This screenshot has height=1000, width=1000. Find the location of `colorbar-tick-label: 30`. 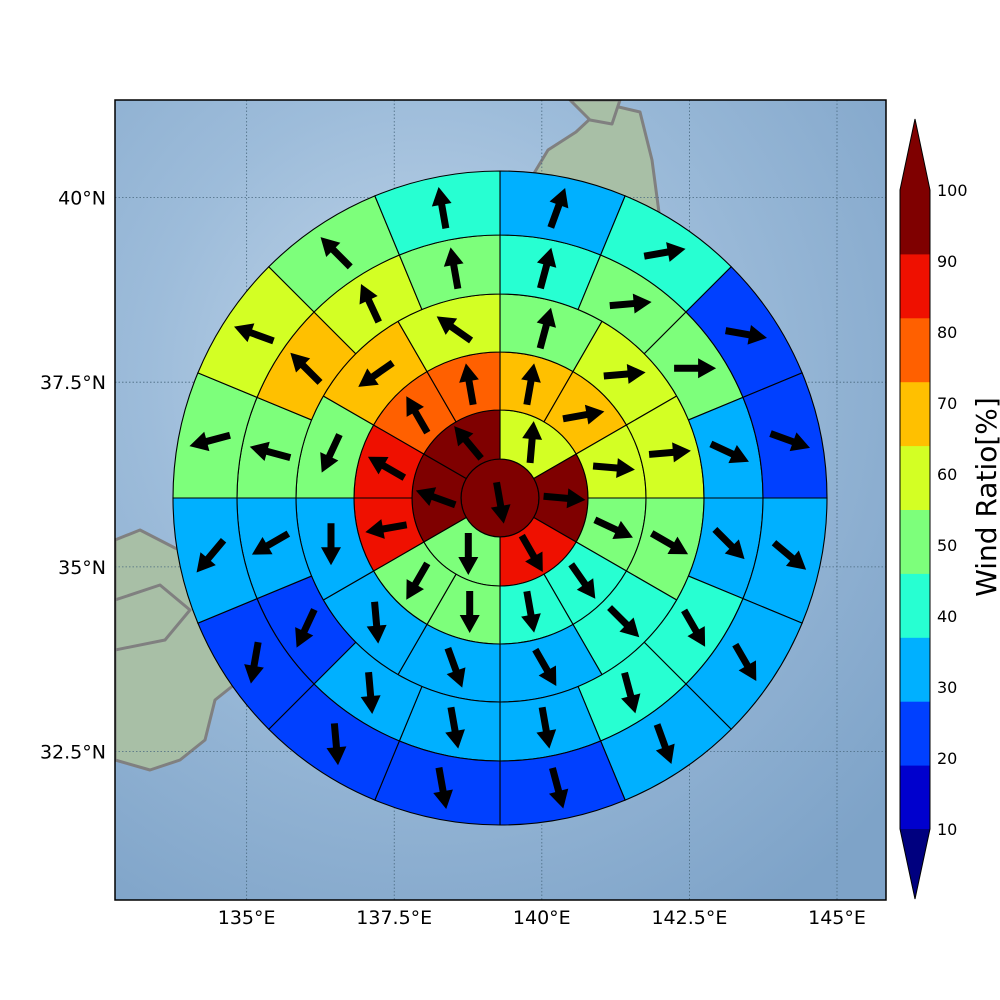

colorbar-tick-label: 30 is located at coordinates (947, 687).